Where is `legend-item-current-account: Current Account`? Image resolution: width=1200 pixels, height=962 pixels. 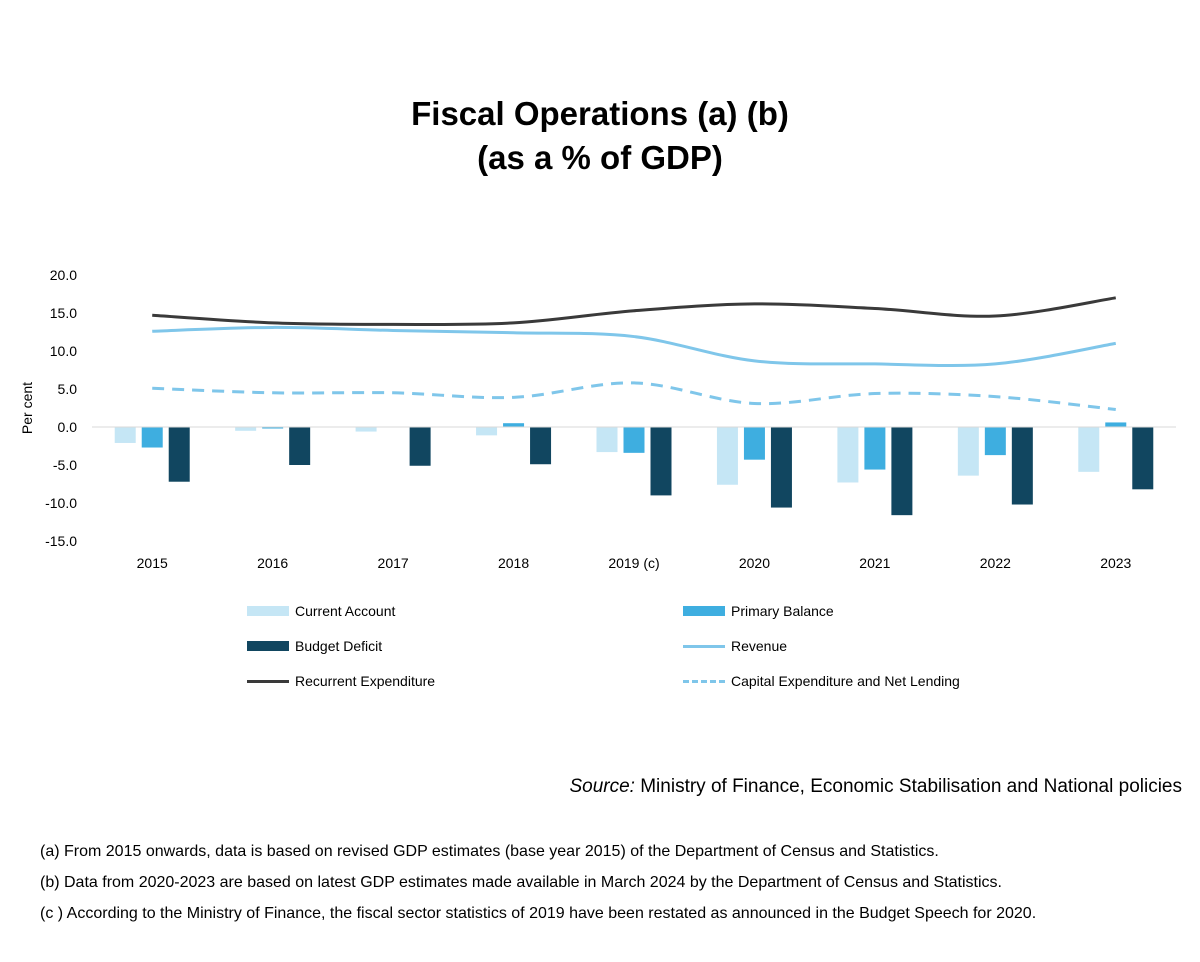 legend-item-current-account: Current Account is located at coordinates (321, 611).